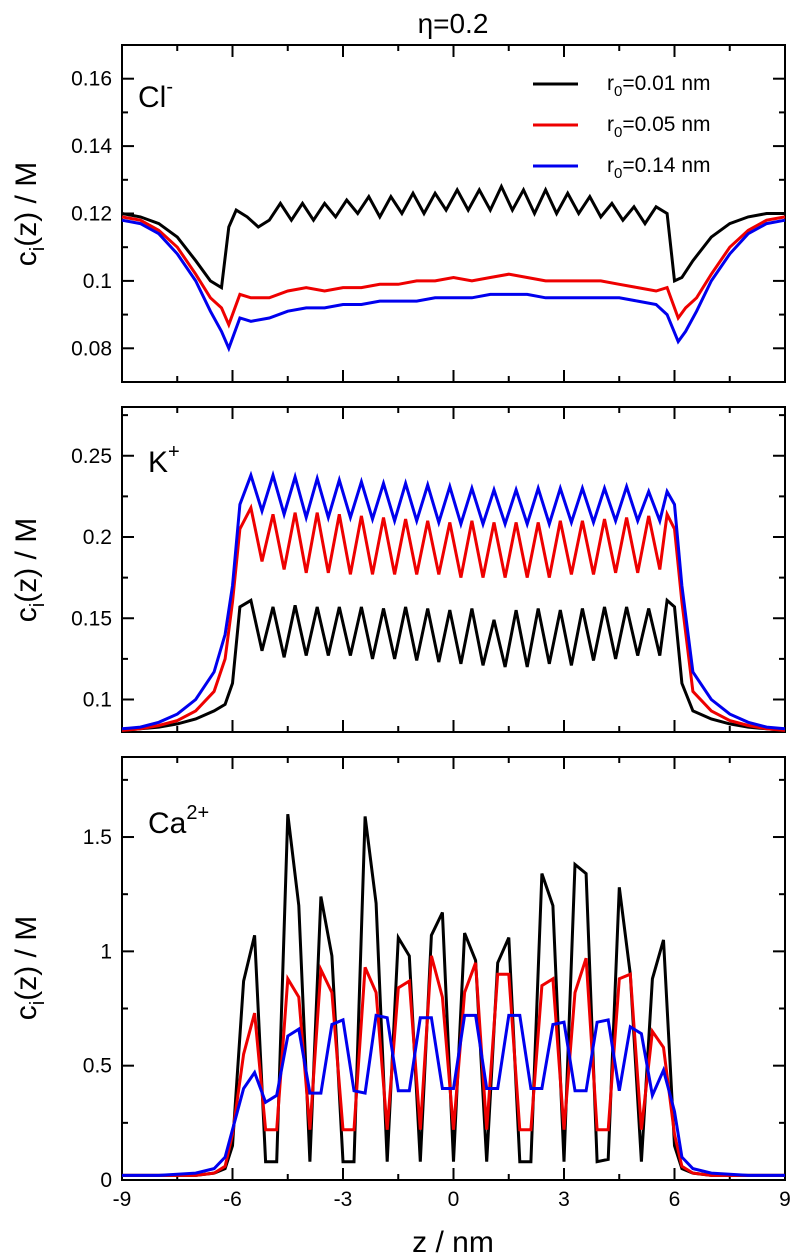 This screenshot has width=797, height=1260. Describe the element at coordinates (122, 1199) in the screenshot. I see `x-tick-label: -9` at that location.